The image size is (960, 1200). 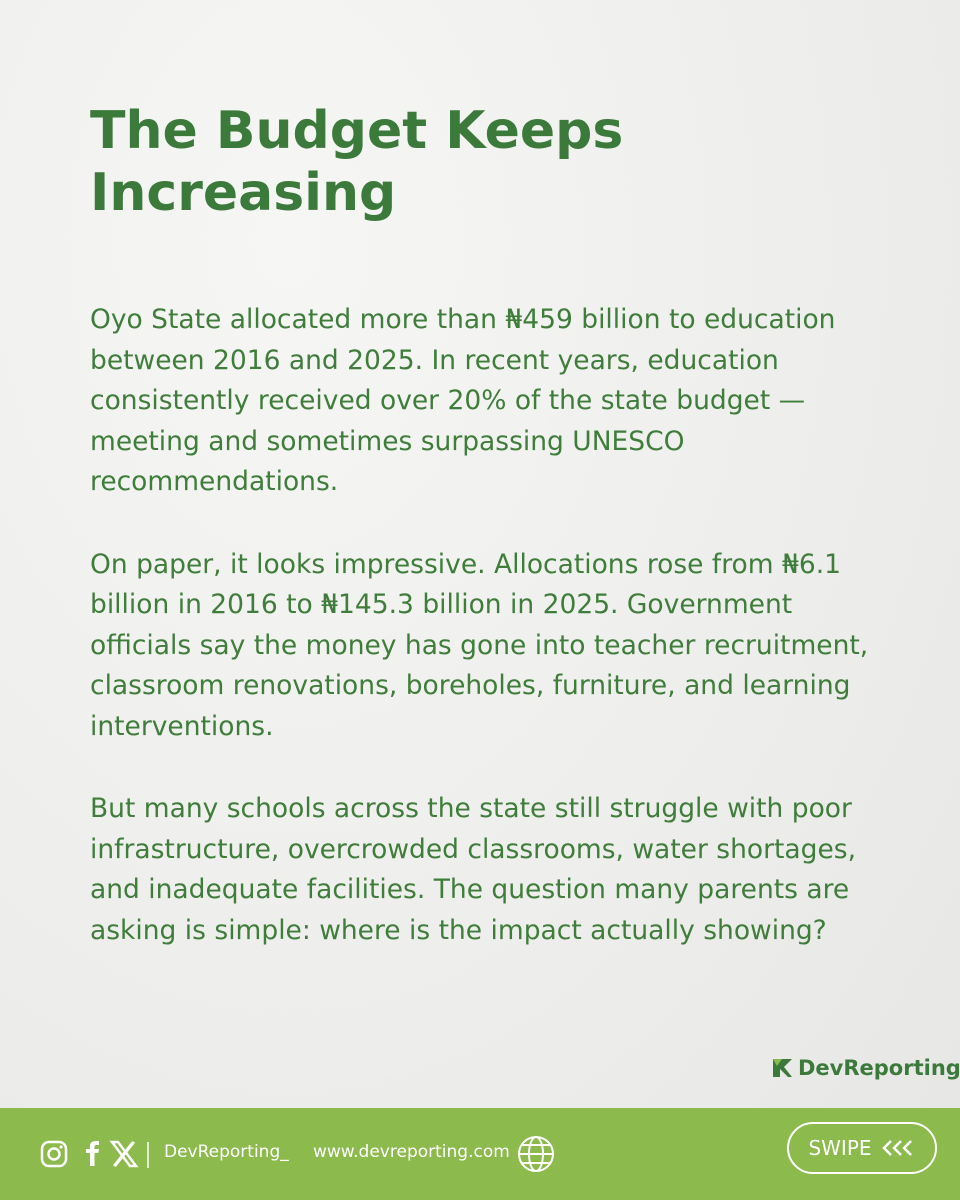 I want to click on chevrons, so click(x=896, y=1148).